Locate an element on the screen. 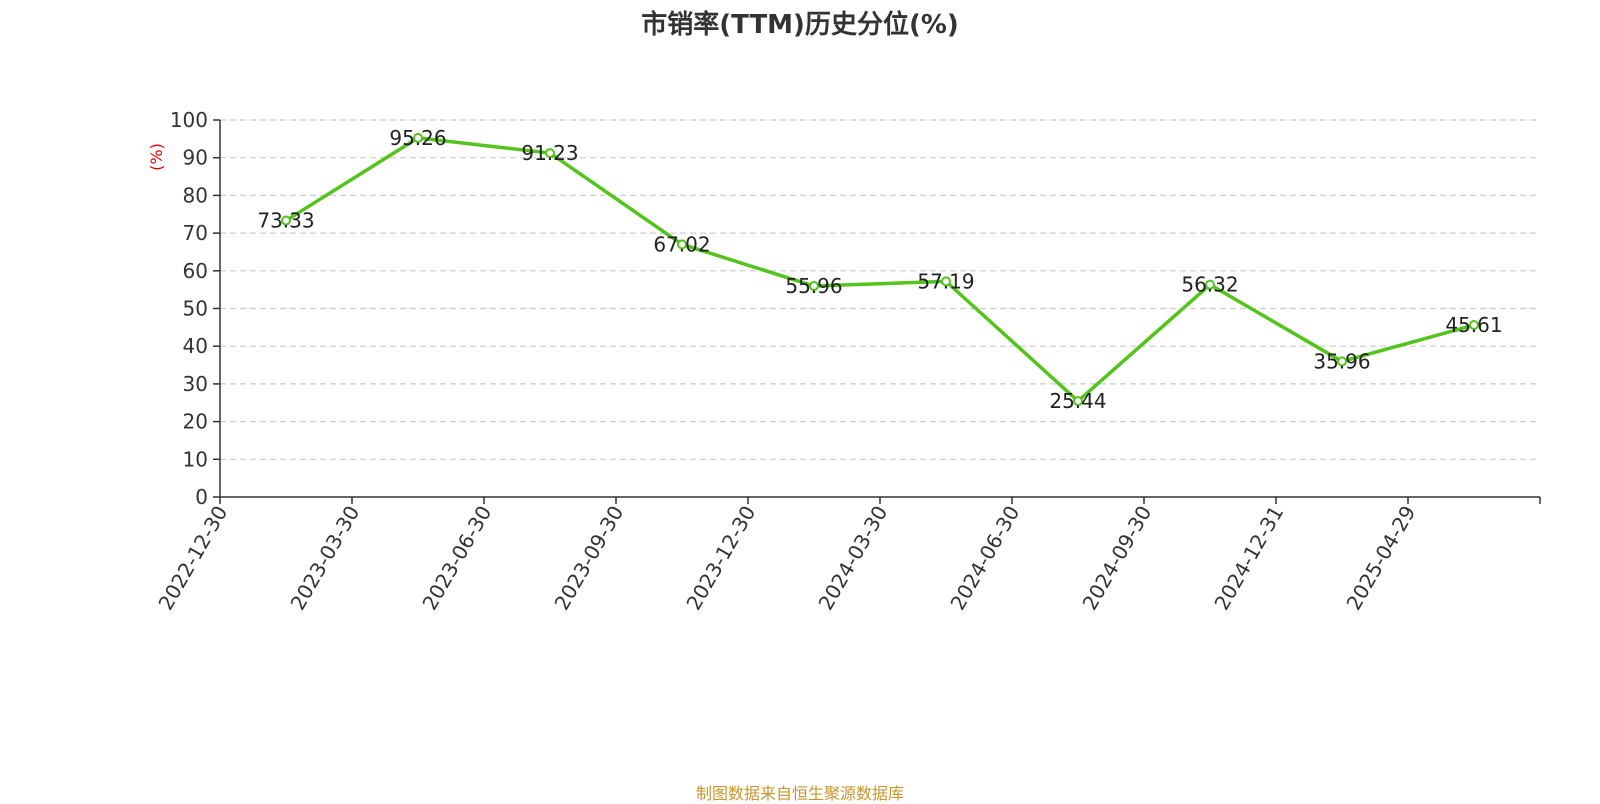  x-tick-label: 2023-03-30 is located at coordinates (324, 558).